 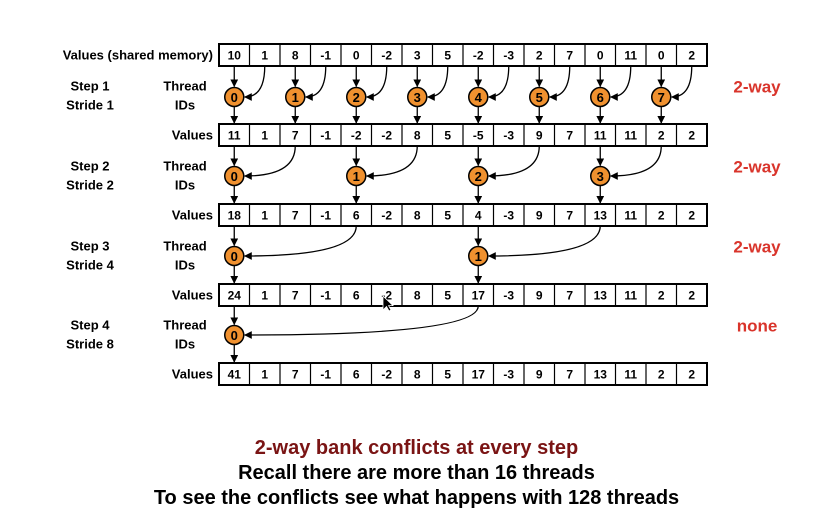 I want to click on stride-label: Stride 2, so click(x=90, y=185).